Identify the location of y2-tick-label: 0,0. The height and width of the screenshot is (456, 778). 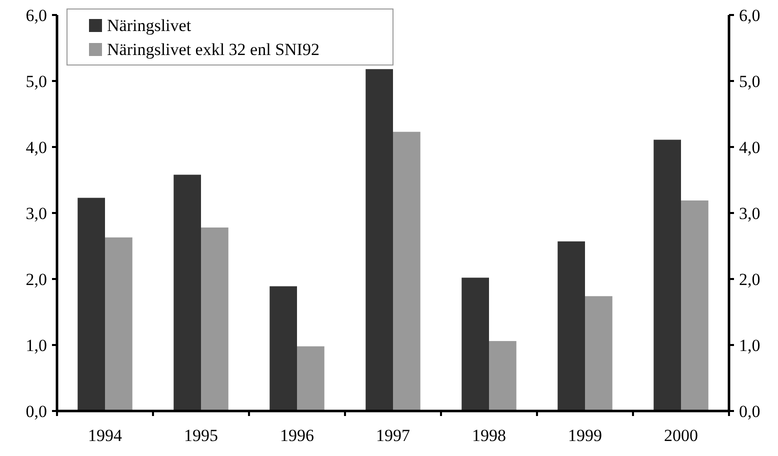
(749, 411).